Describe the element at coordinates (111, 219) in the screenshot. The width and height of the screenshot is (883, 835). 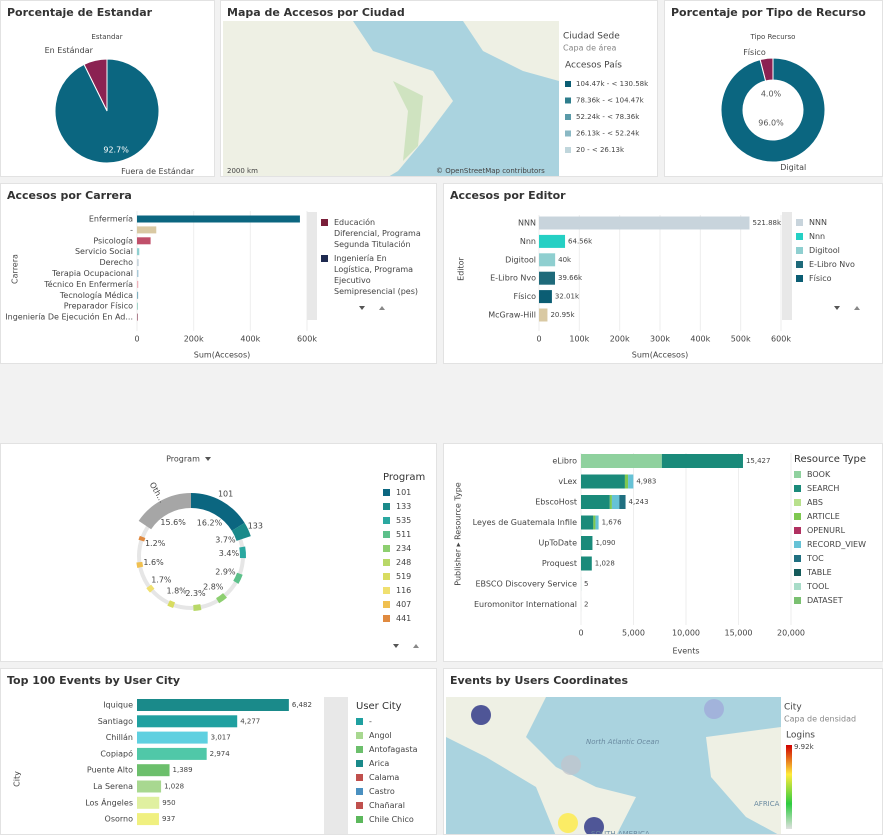
I see `y-tick-label: Enfermería` at that location.